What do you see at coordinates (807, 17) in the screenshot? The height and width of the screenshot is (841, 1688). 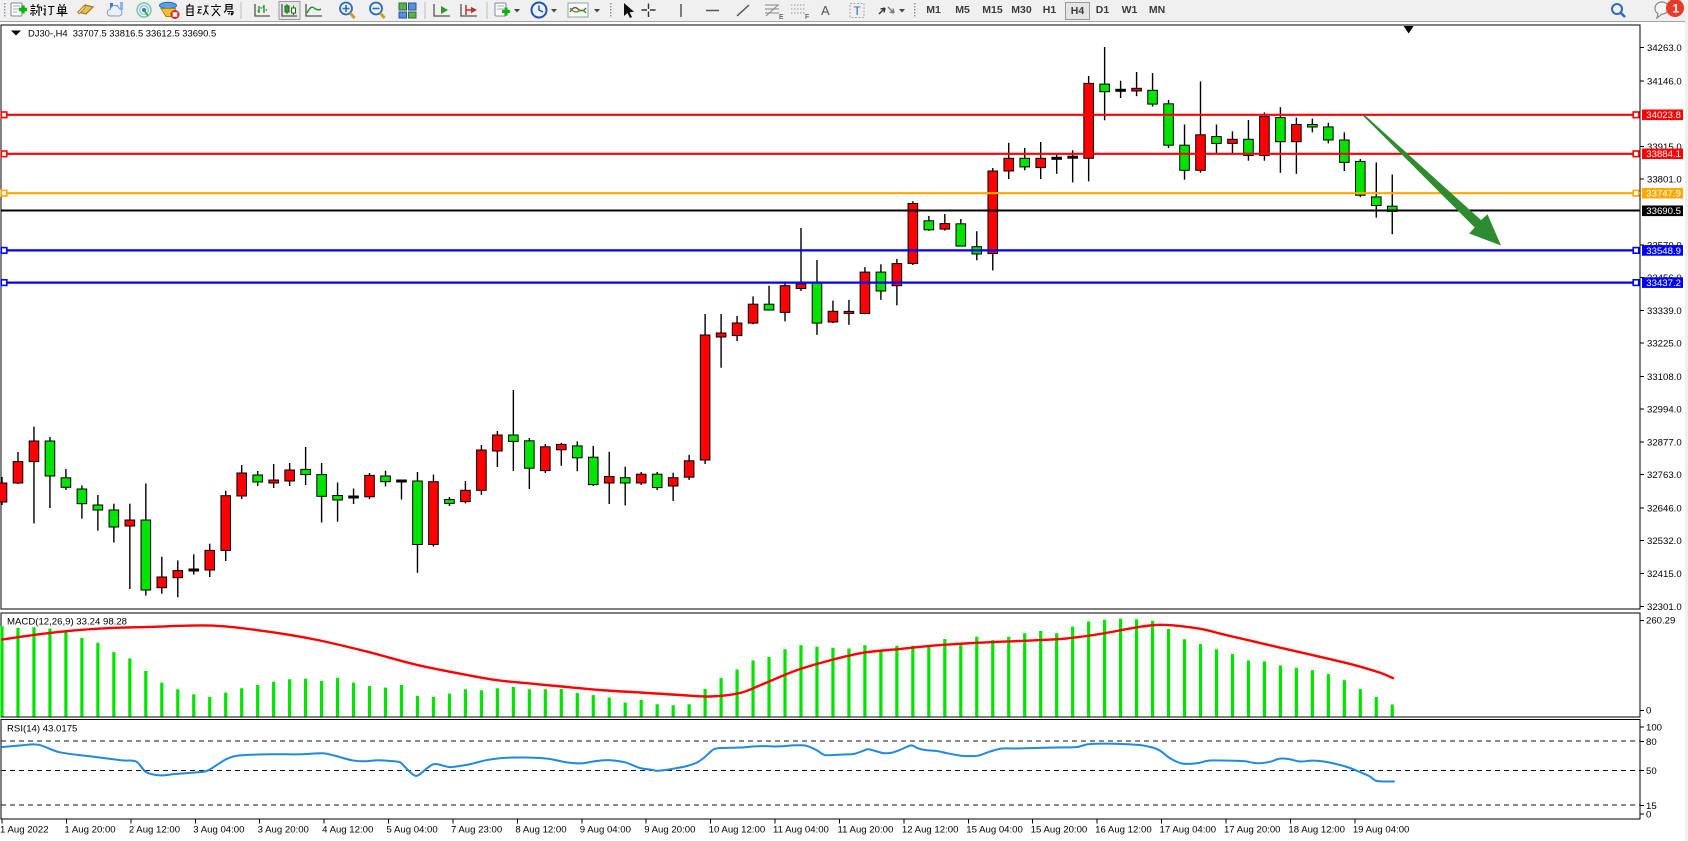 I see `svg-text: F` at bounding box center [807, 17].